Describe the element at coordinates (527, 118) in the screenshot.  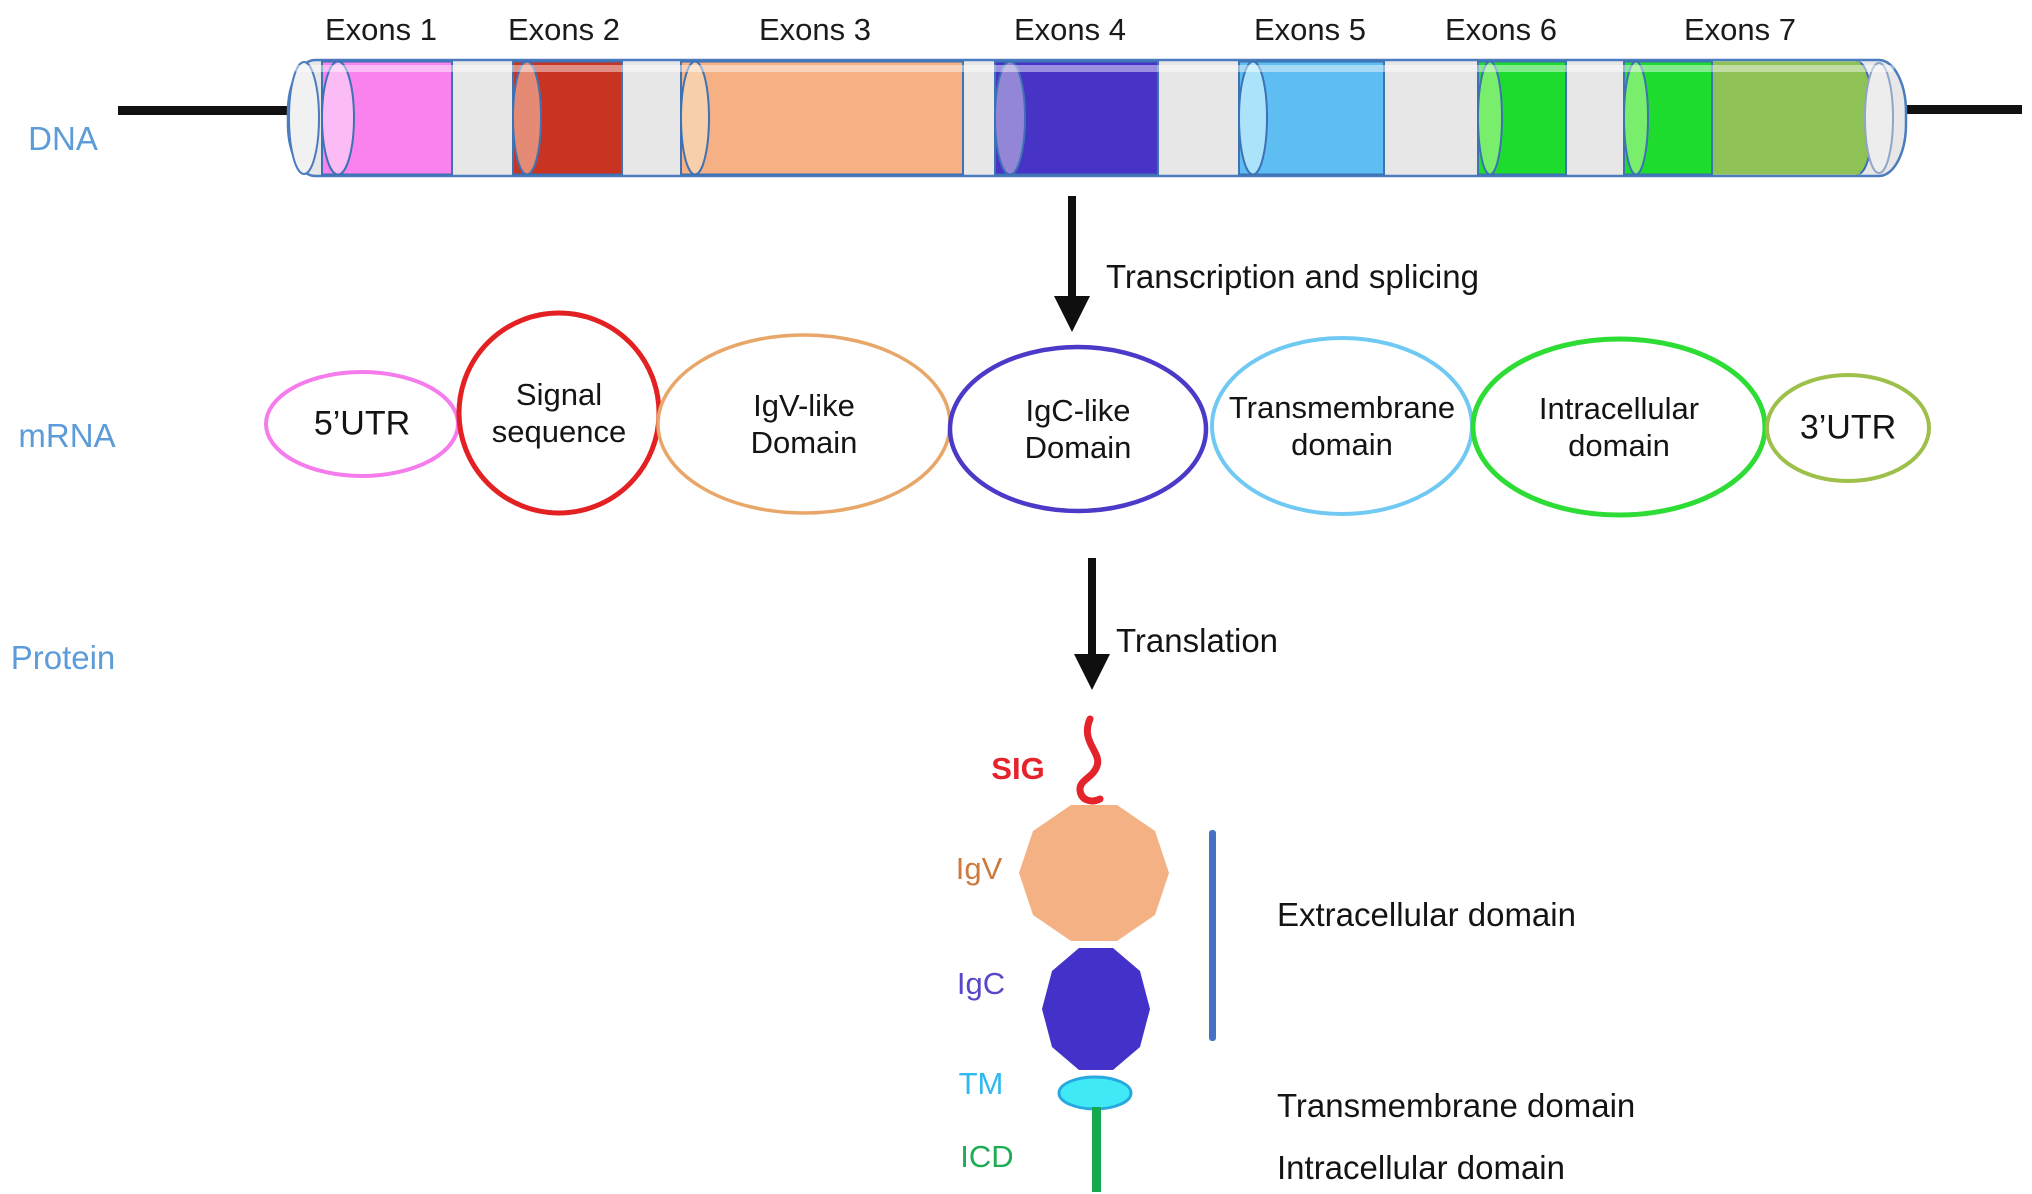
I see `exon-2-edge` at that location.